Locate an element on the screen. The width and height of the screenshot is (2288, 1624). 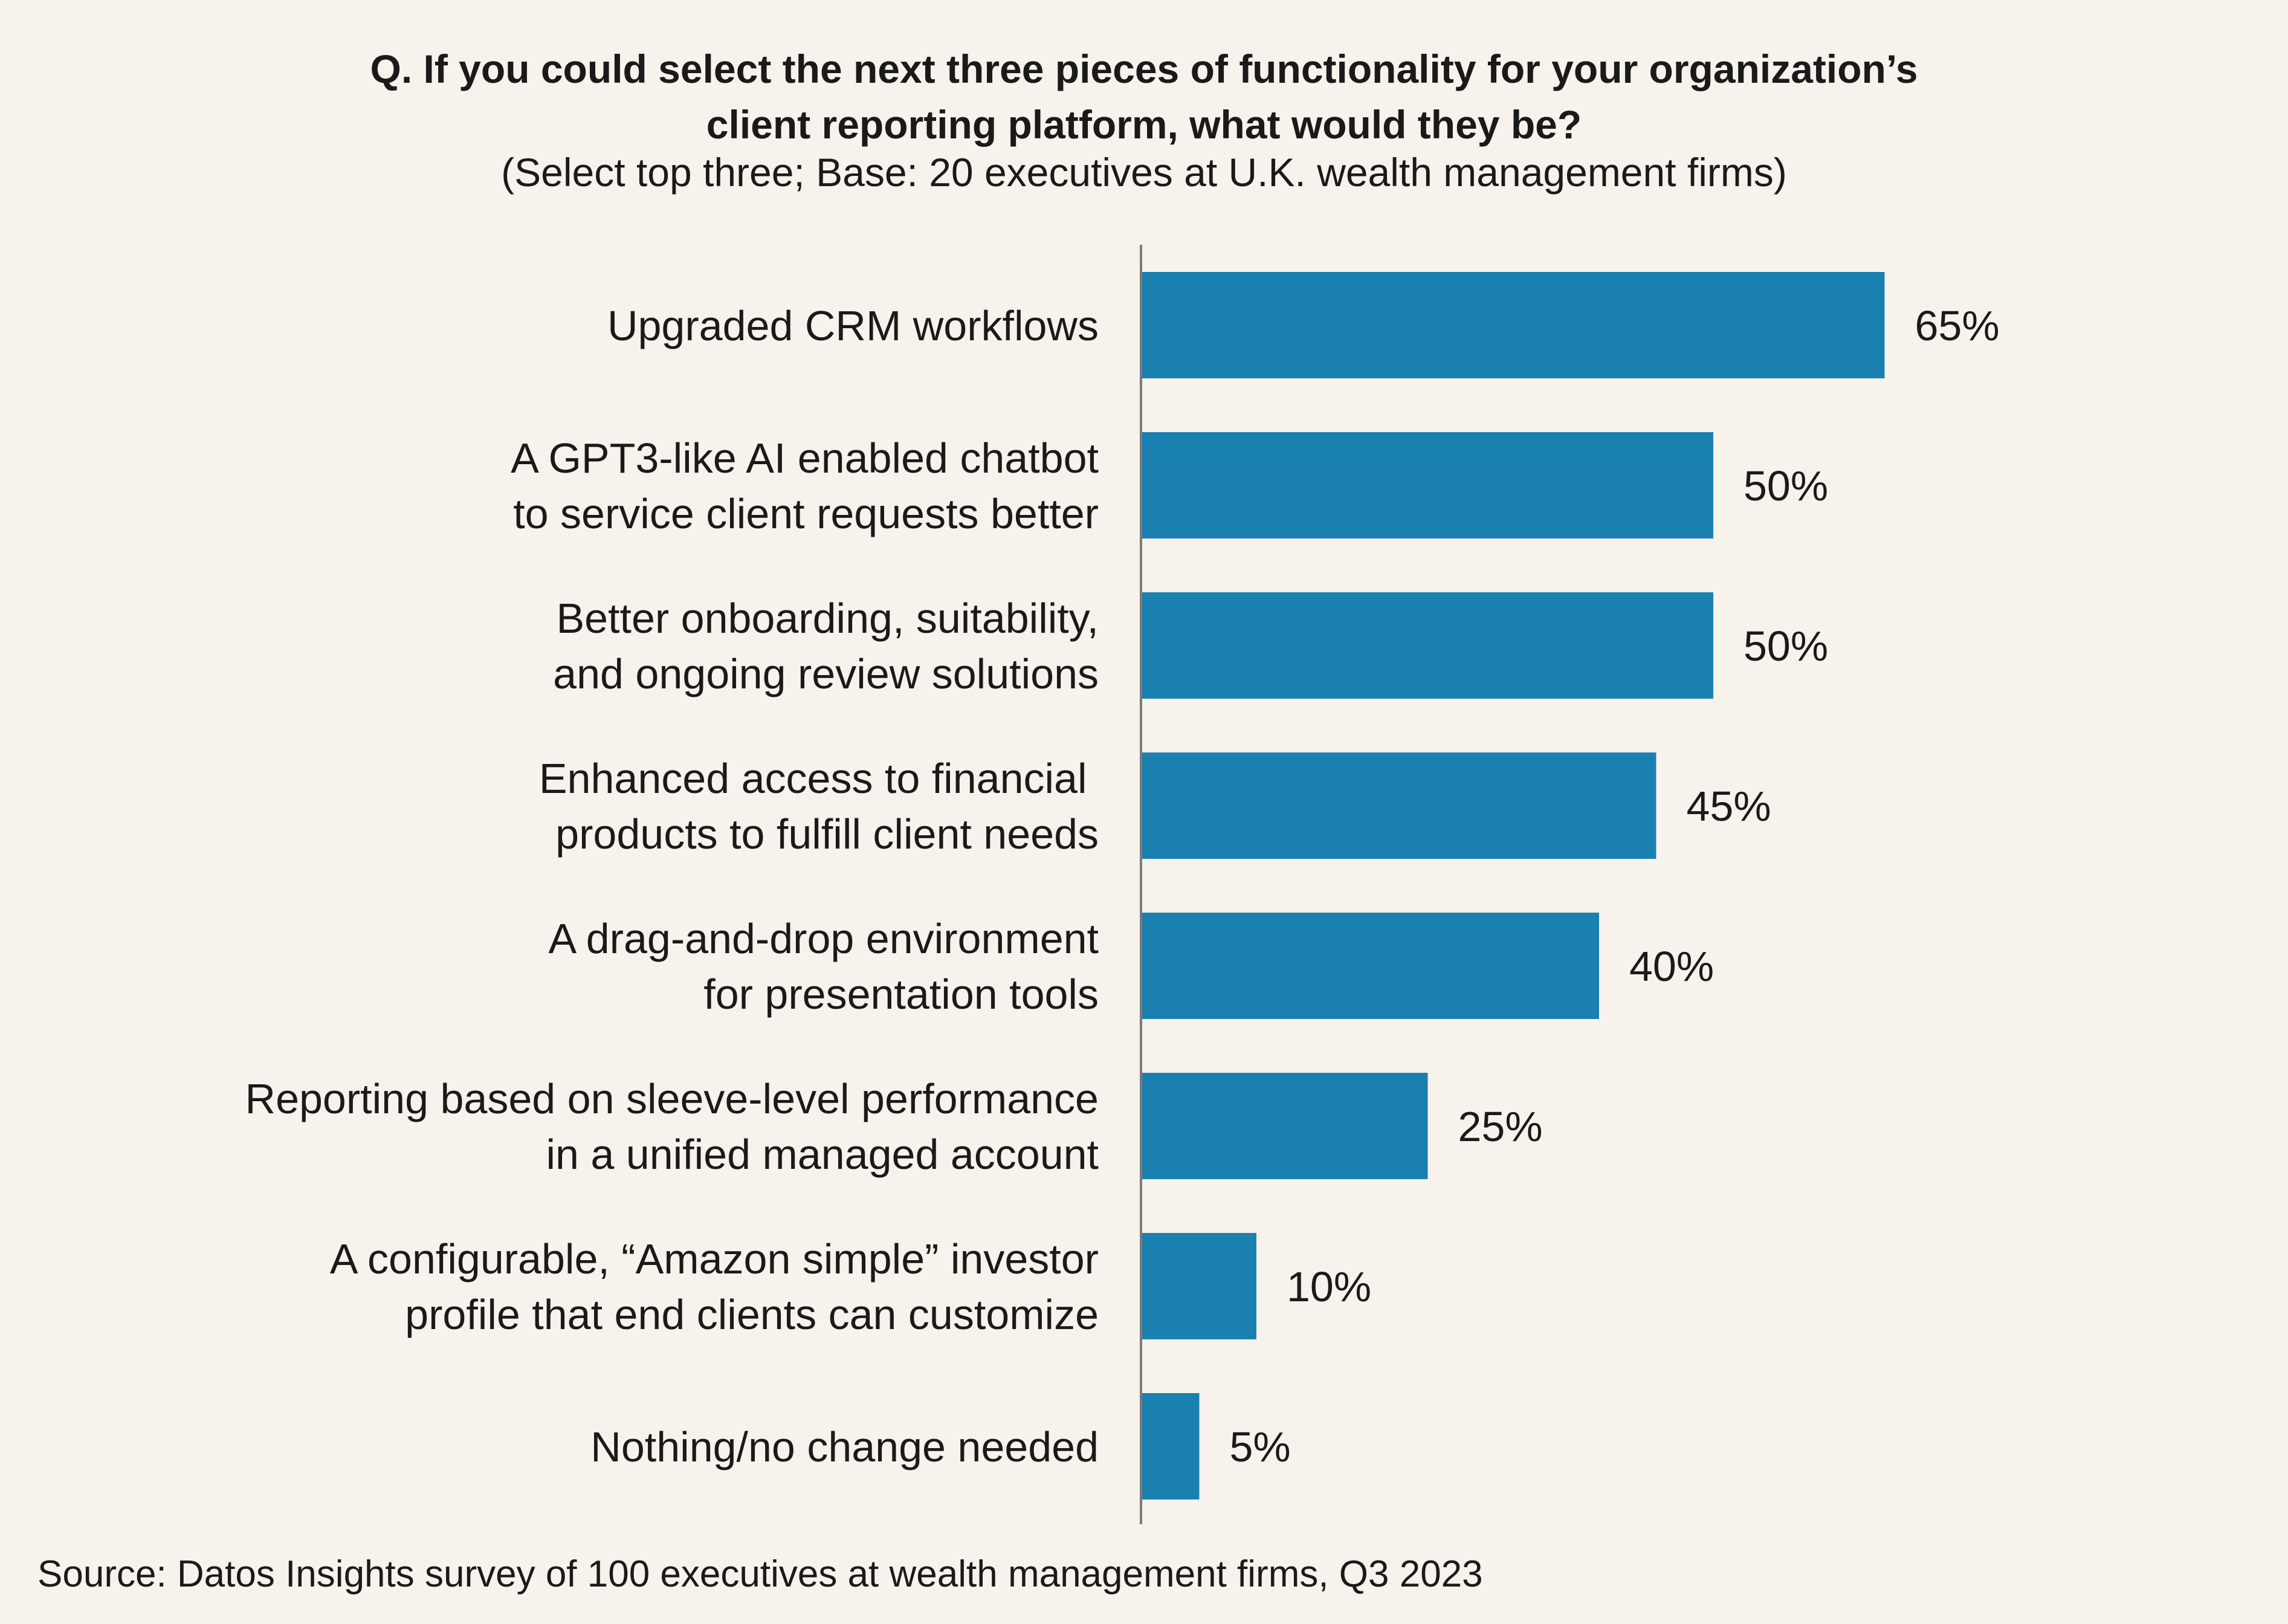
category-label-0: Upgraded CRM workflows is located at coordinates (853, 326).